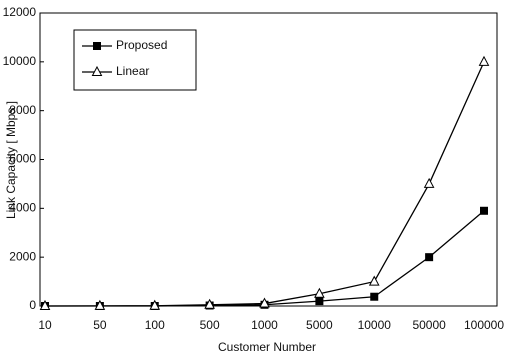  What do you see at coordinates (141, 45) in the screenshot?
I see `legend-label: Proposed` at bounding box center [141, 45].